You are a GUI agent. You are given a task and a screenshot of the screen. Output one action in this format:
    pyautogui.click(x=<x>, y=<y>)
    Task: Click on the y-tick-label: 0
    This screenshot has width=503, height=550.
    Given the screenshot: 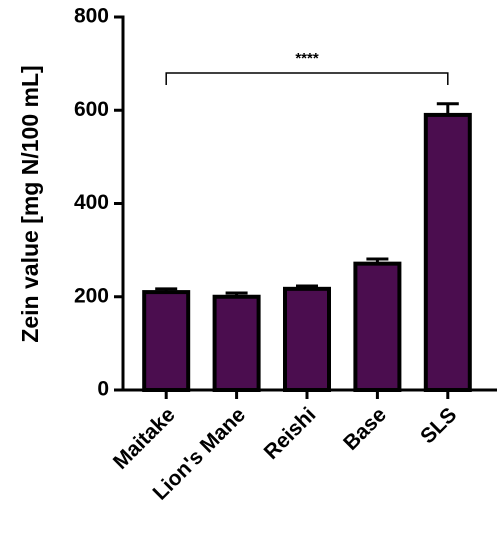 What is the action you would take?
    pyautogui.click(x=103, y=389)
    